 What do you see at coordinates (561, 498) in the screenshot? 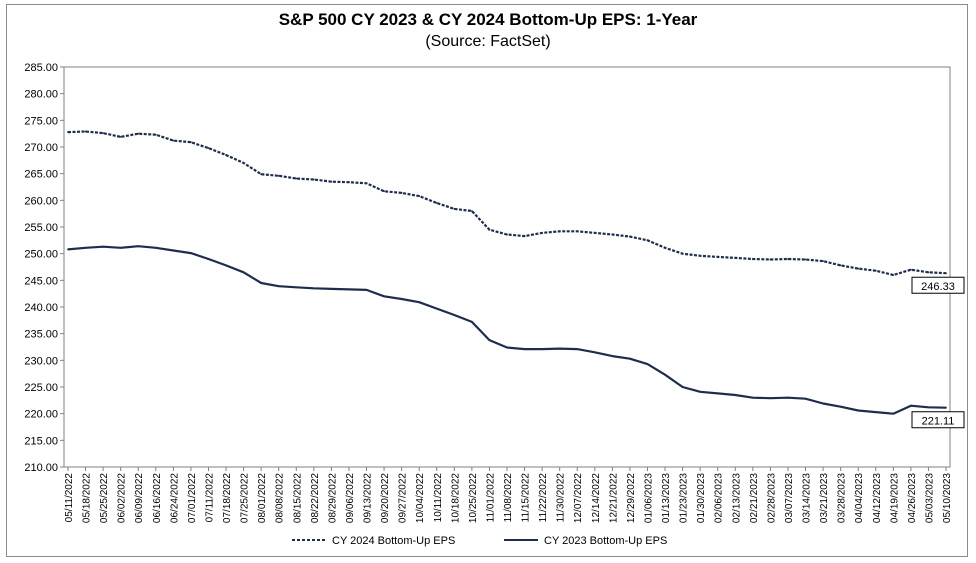
I see `x-tick-label: 11/30/2022` at bounding box center [561, 498].